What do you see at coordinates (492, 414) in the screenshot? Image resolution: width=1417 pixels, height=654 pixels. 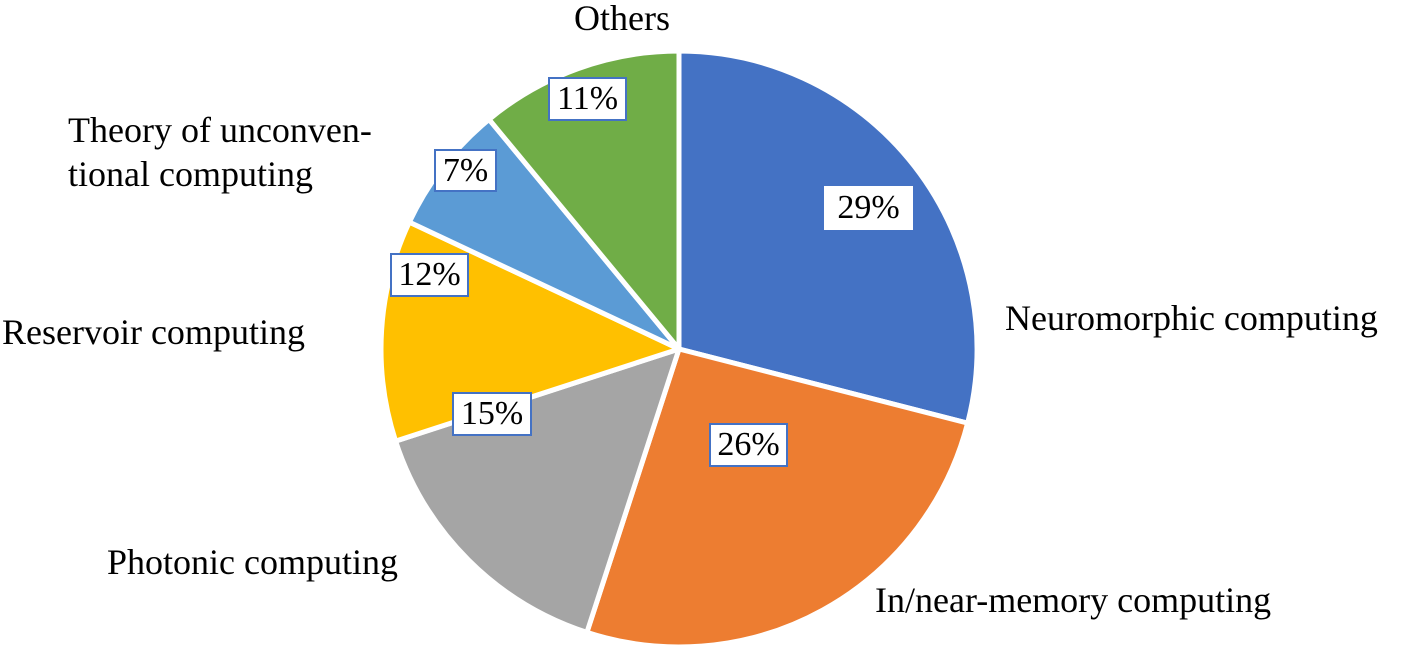 I see `value-label-photonic: 15%` at bounding box center [492, 414].